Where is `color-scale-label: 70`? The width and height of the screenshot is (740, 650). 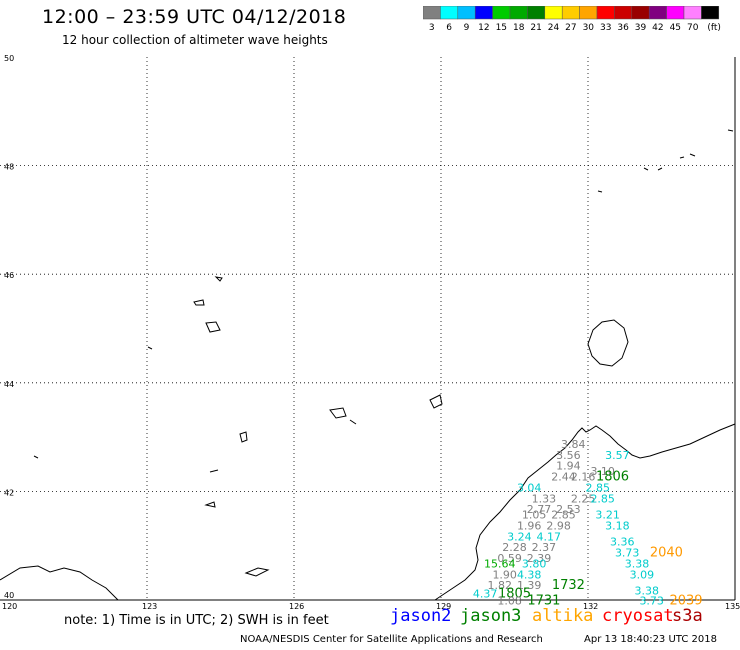 color-scale-label: 70 is located at coordinates (693, 28).